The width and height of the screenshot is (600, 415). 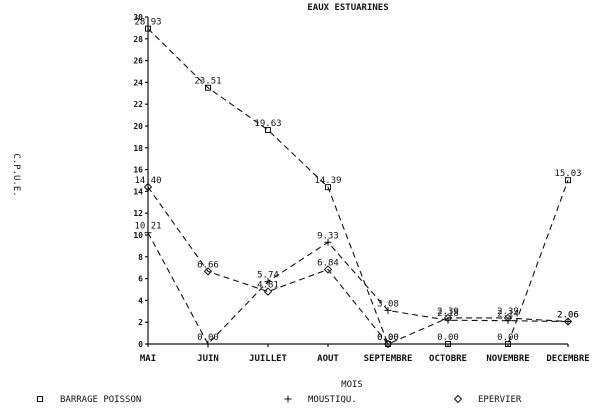 I want to click on x-tick-label: OCTOBRE, so click(x=448, y=359).